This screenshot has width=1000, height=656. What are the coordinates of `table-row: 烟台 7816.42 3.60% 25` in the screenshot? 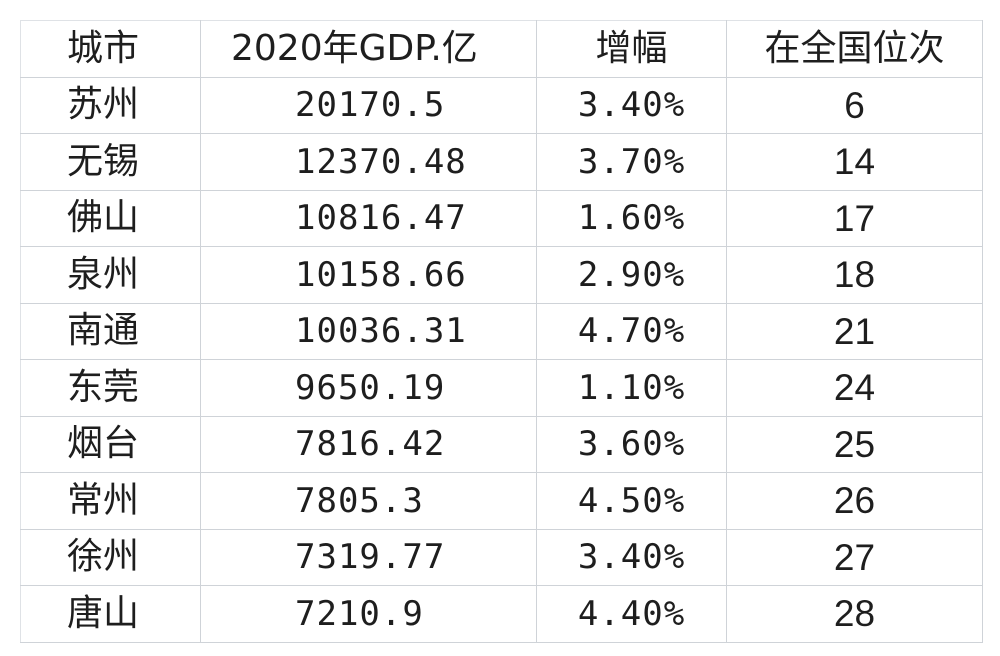 It's located at (501, 444).